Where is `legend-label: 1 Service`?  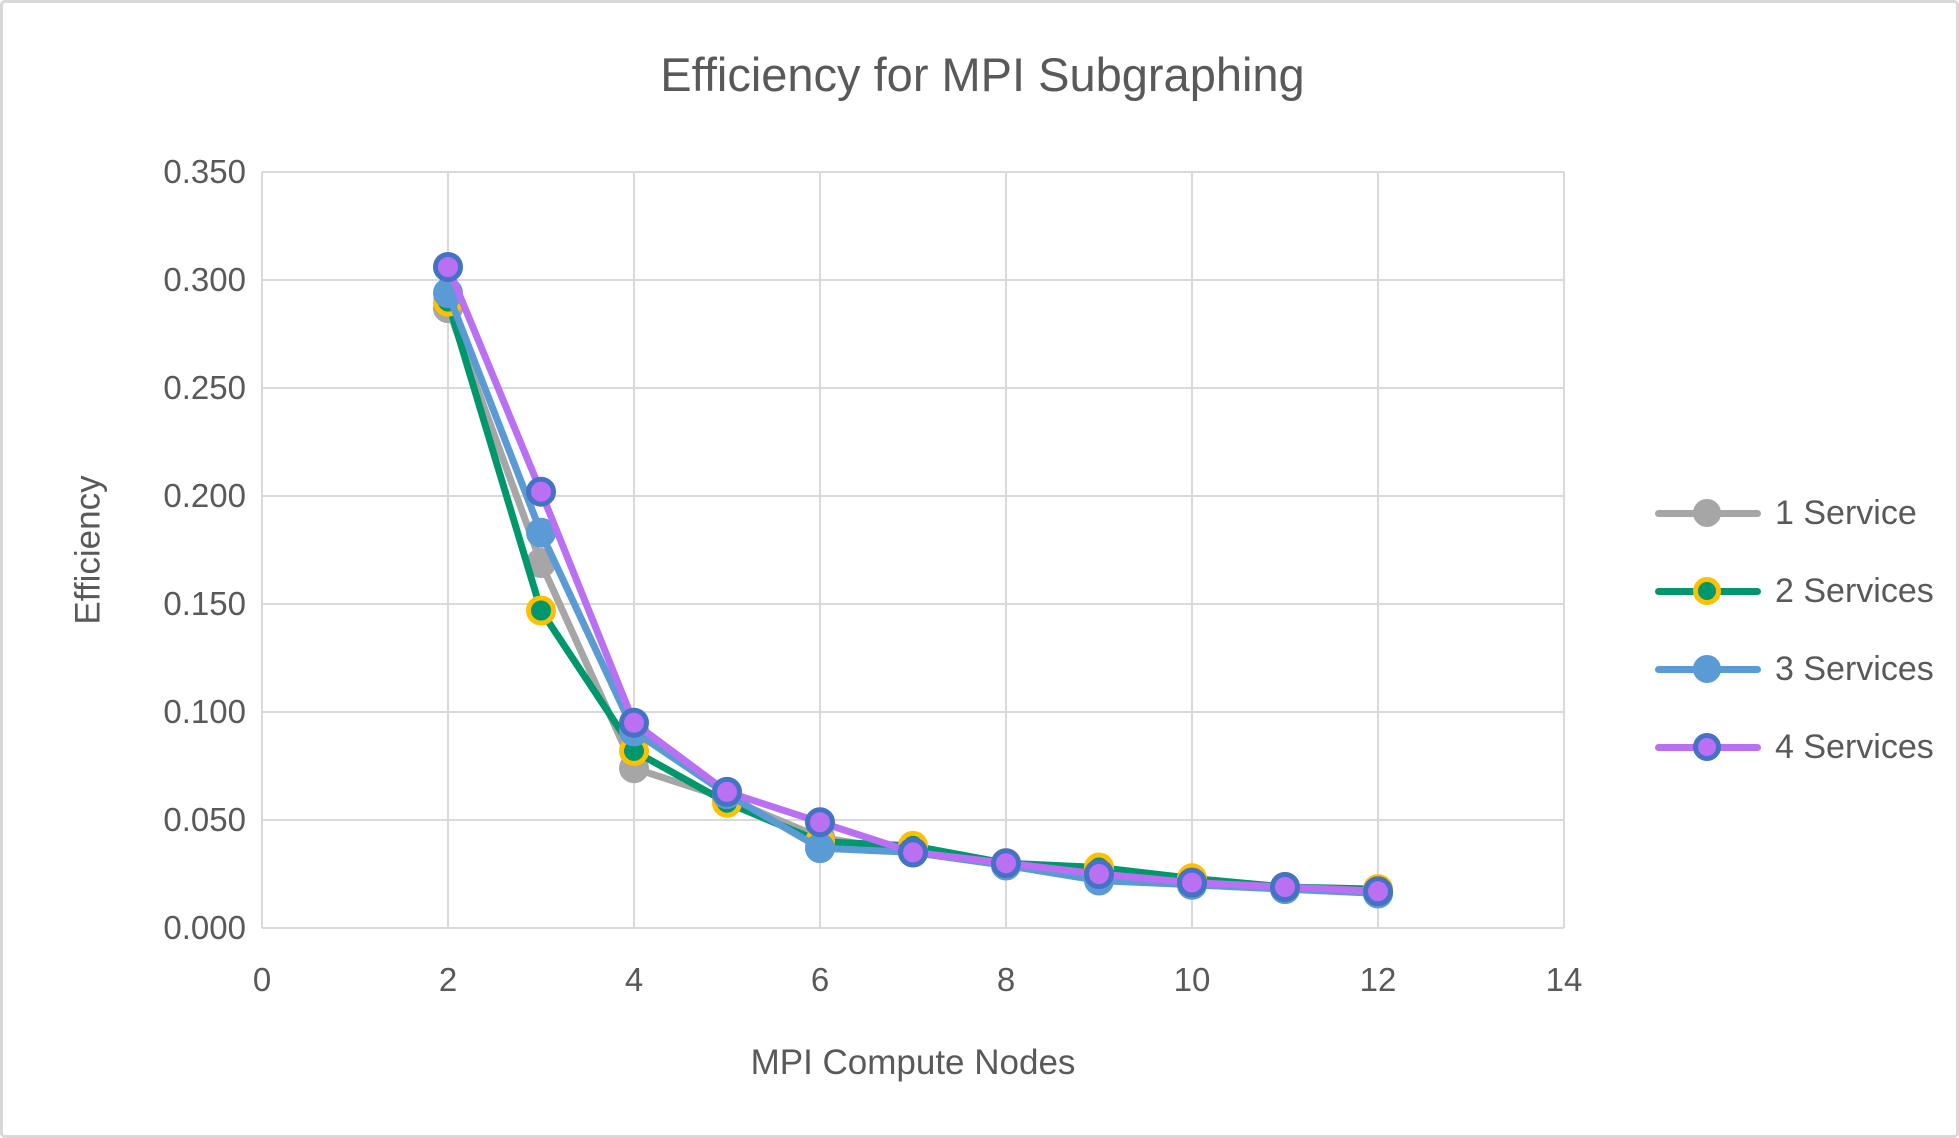
legend-label: 1 Service is located at coordinates (1846, 512).